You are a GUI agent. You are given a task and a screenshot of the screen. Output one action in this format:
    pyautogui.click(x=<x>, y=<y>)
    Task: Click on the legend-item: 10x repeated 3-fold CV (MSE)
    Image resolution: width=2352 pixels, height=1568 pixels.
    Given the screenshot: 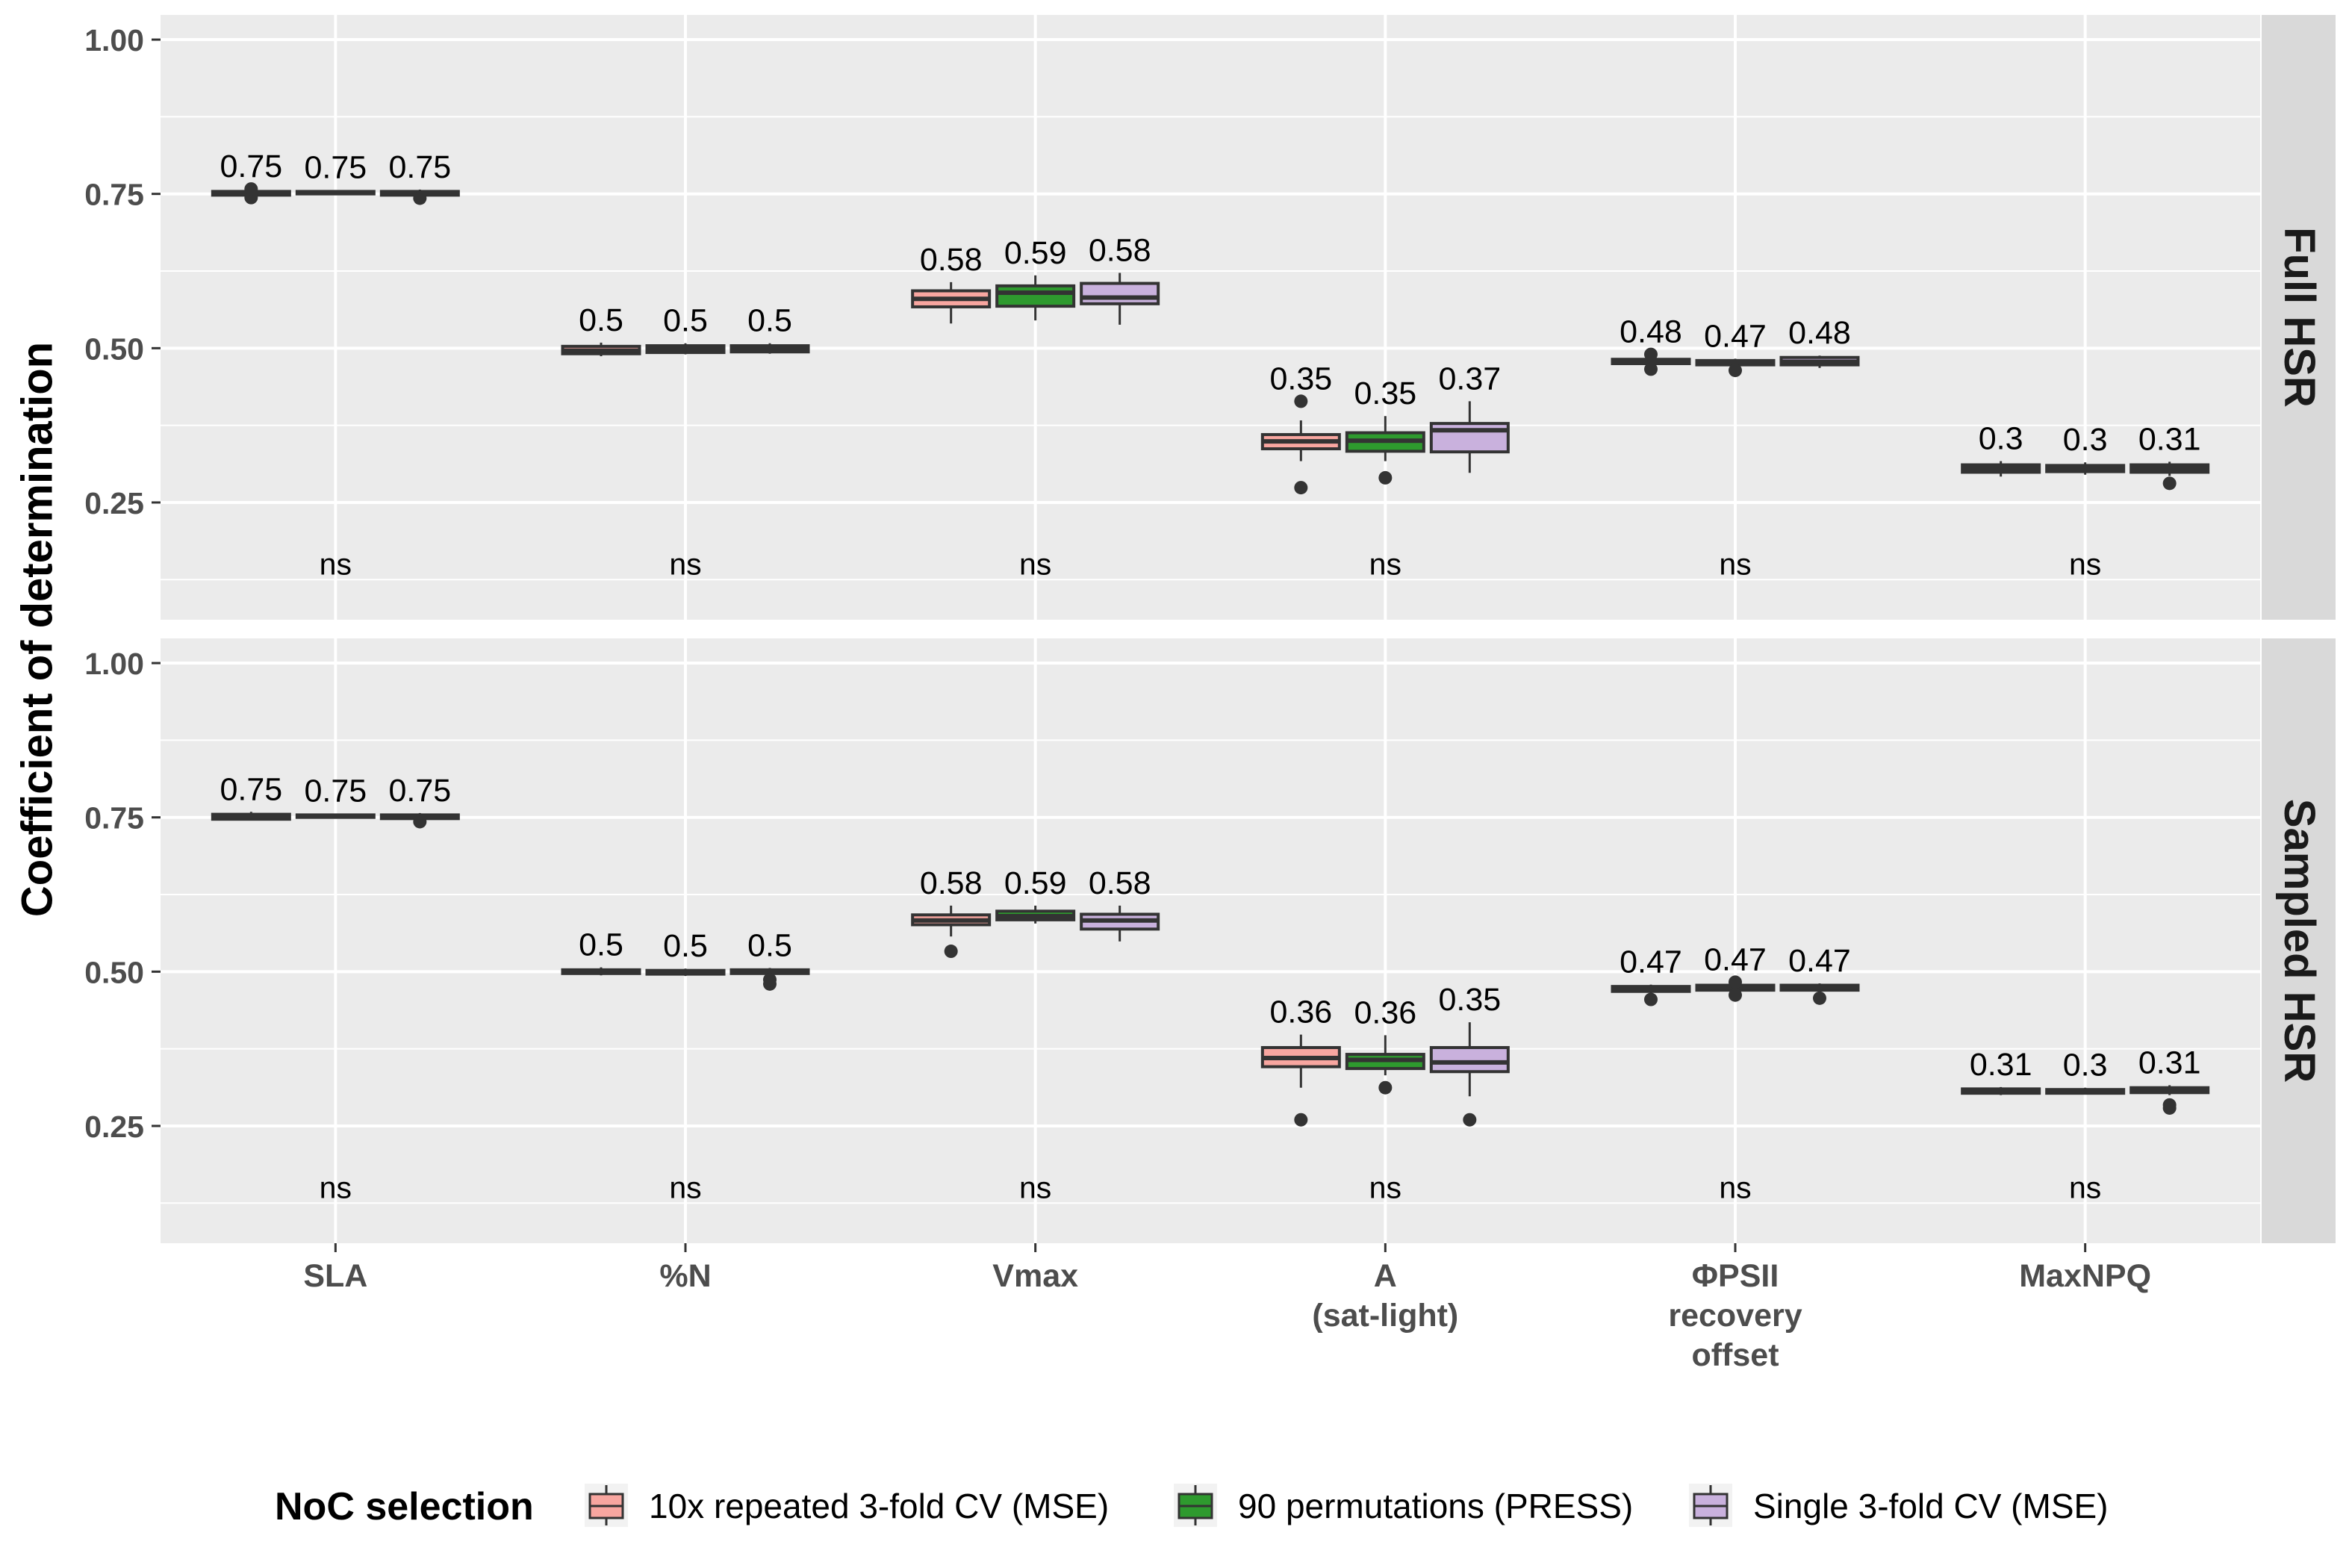 What is the action you would take?
    pyautogui.click(x=847, y=1505)
    